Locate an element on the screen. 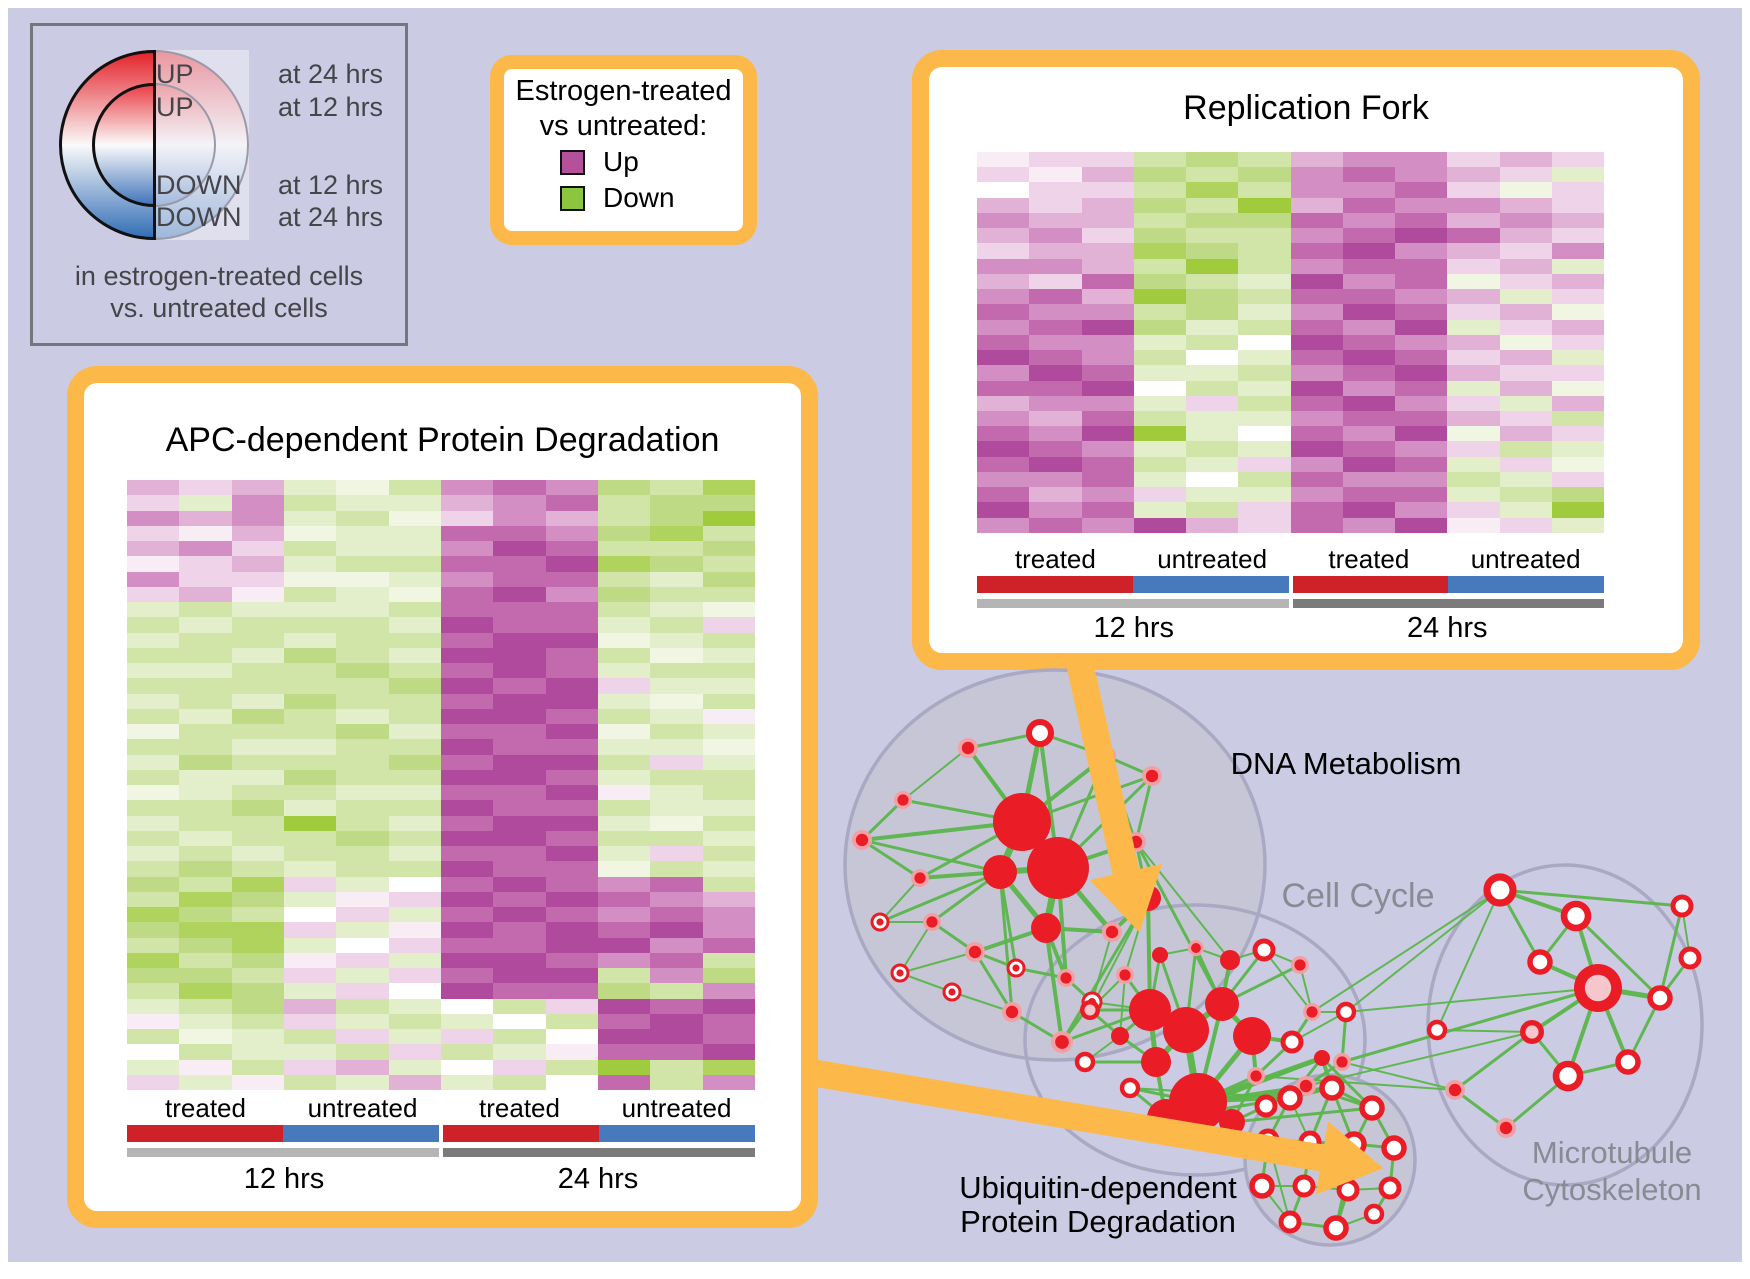  legend-row-down-24: DOWN at 24 hrs is located at coordinates (219, 217).